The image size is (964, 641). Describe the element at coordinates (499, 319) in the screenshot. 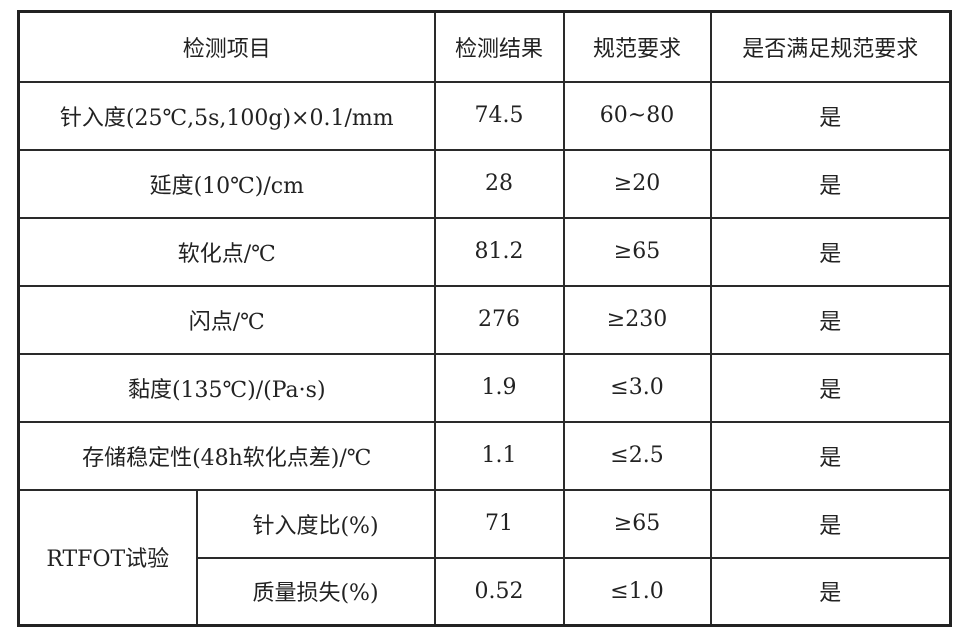

I see `result-cell: 276` at that location.